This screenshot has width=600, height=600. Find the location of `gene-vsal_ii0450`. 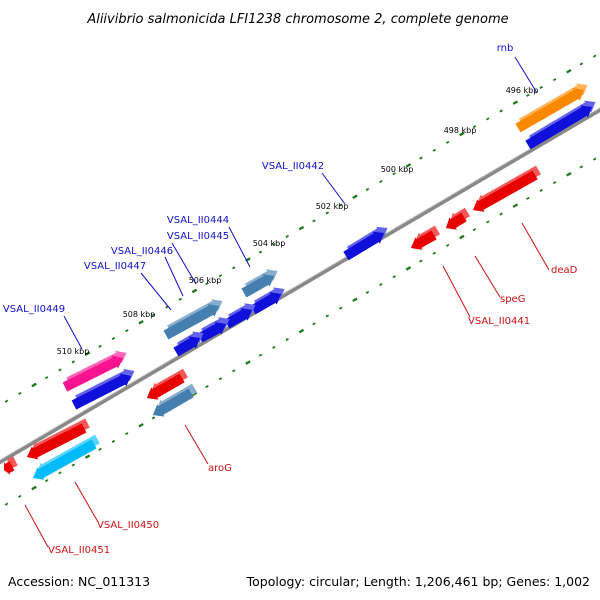

gene-vsal_ii0450 is located at coordinates (58, 439).